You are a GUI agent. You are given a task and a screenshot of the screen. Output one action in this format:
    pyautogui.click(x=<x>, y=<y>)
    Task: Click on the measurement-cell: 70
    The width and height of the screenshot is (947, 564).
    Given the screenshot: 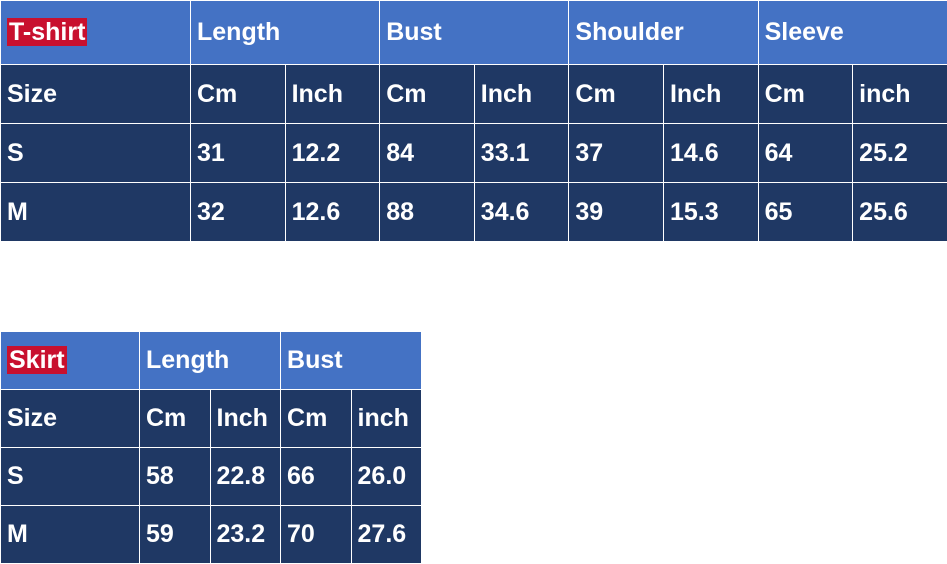 What is the action you would take?
    pyautogui.click(x=316, y=534)
    